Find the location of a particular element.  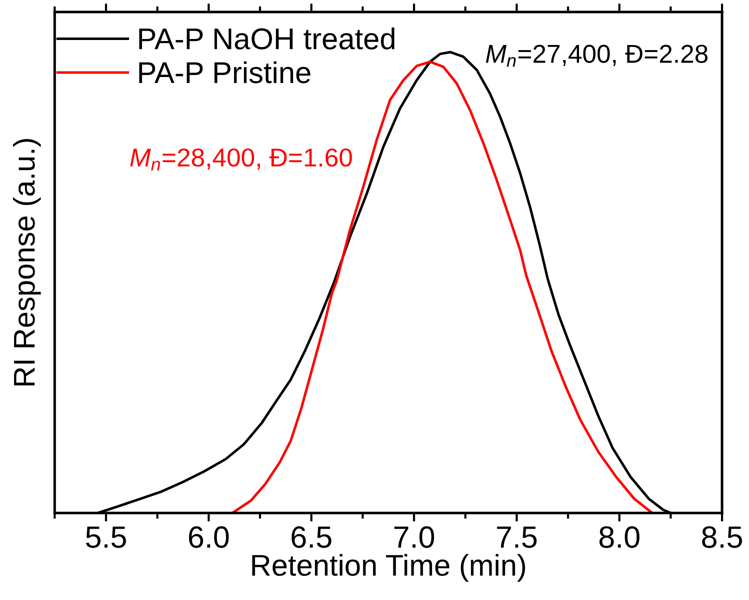

legend-label: PA-P NaOH treated is located at coordinates (266, 39).